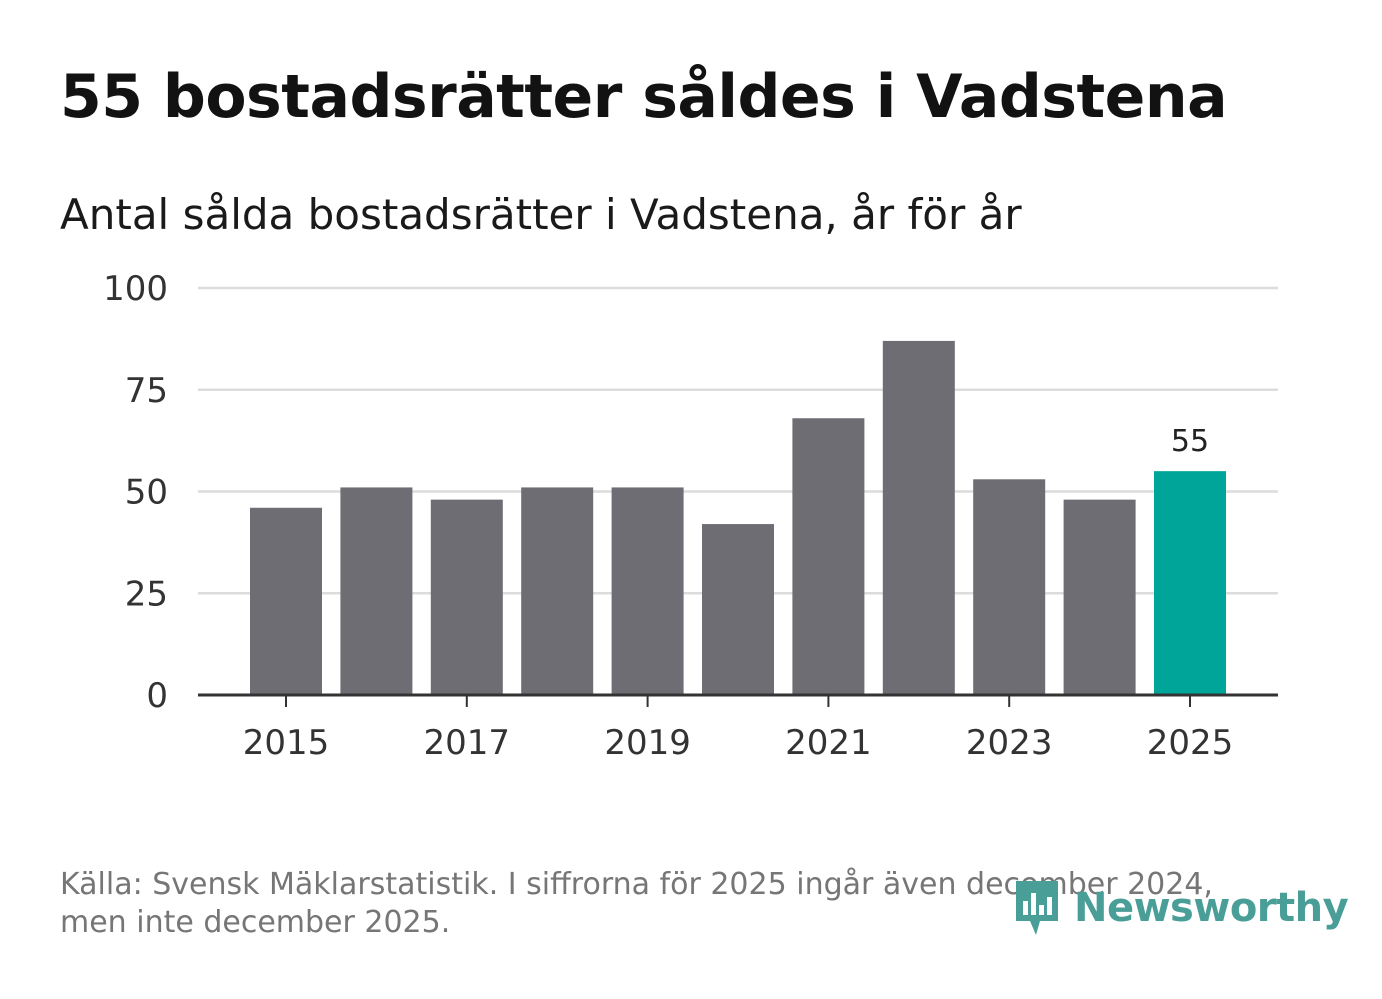 This screenshot has width=1382, height=999. What do you see at coordinates (1037, 908) in the screenshot?
I see `bar-chart-logo-icon` at bounding box center [1037, 908].